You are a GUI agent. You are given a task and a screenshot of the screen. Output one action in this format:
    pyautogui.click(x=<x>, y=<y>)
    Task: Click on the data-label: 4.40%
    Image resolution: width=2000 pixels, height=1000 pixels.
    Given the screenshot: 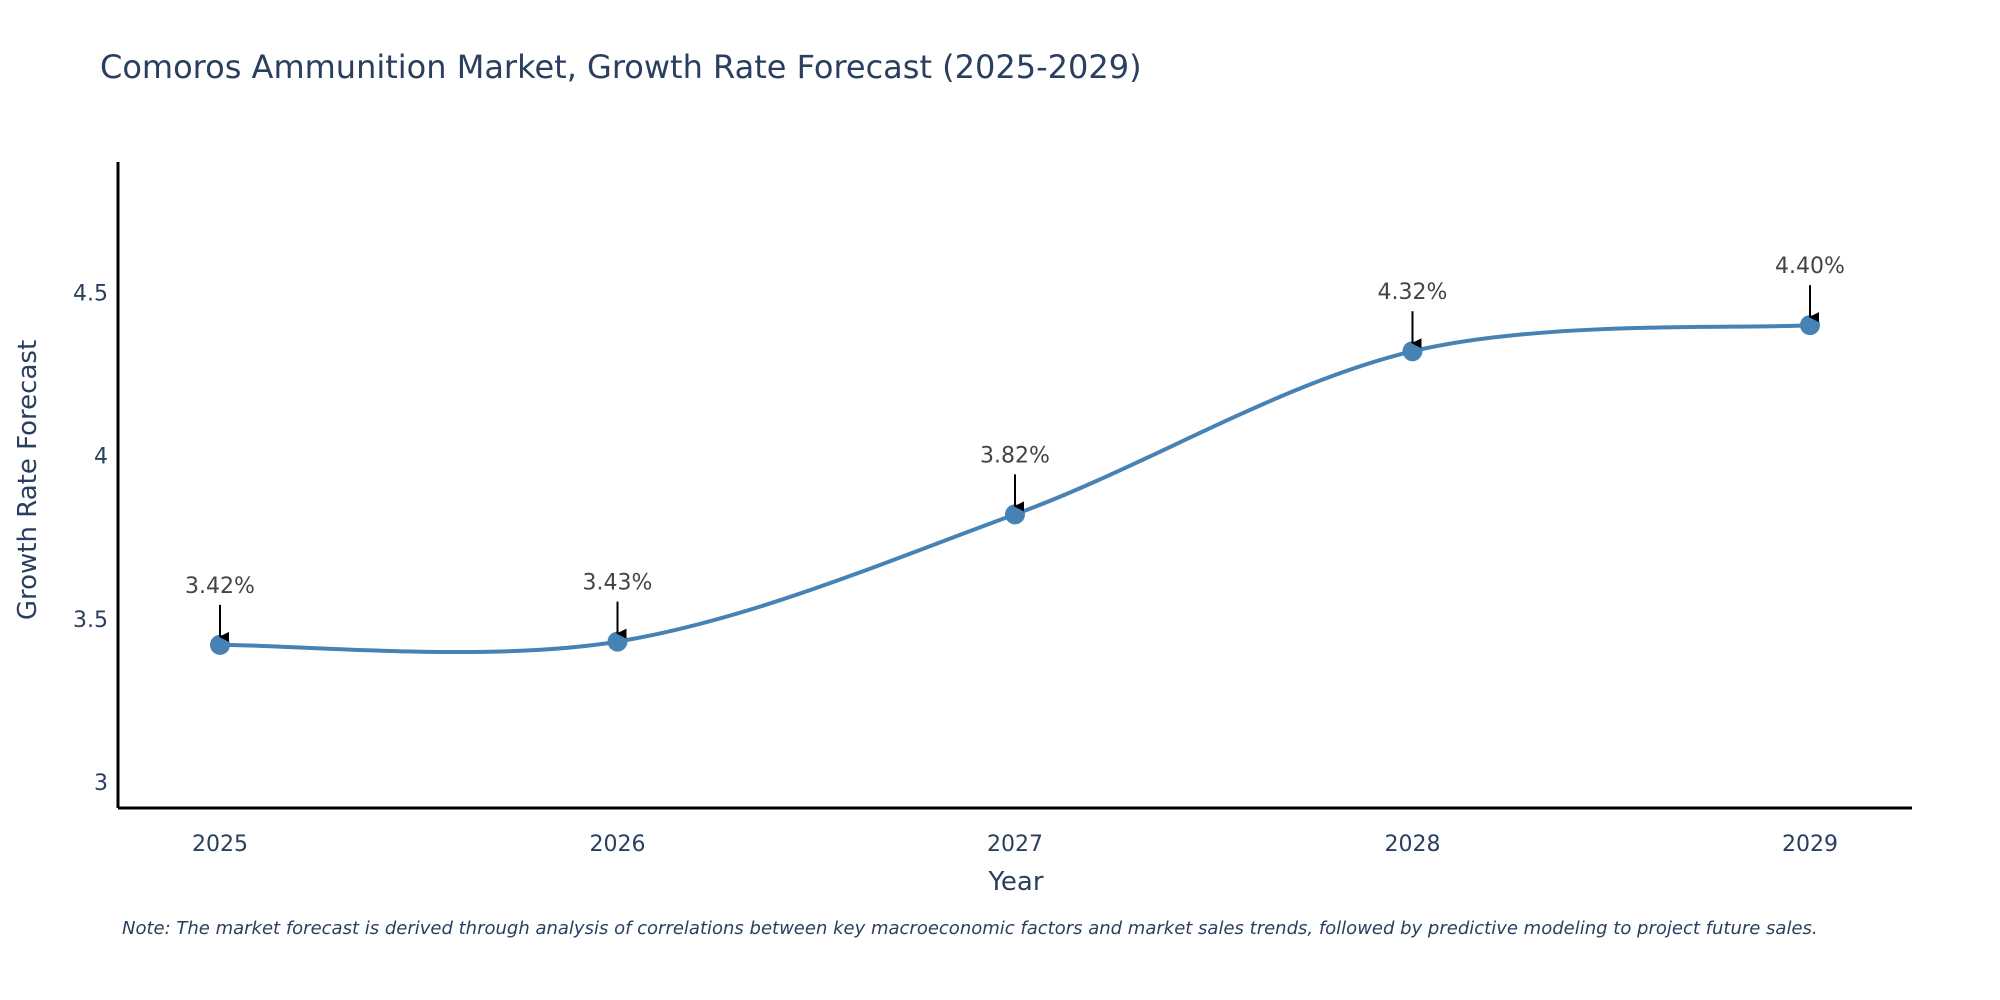 What is the action you would take?
    pyautogui.click(x=1810, y=266)
    